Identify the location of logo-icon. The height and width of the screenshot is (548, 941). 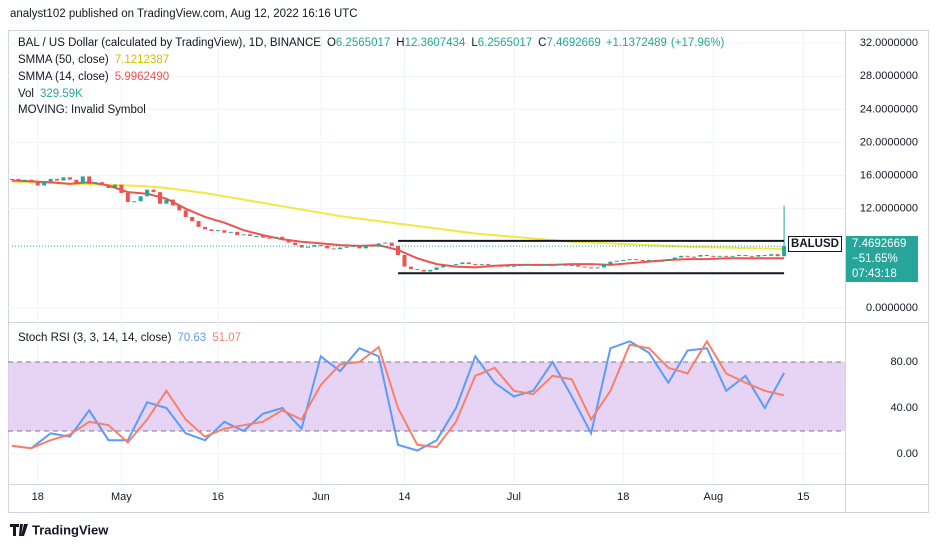
(19, 530).